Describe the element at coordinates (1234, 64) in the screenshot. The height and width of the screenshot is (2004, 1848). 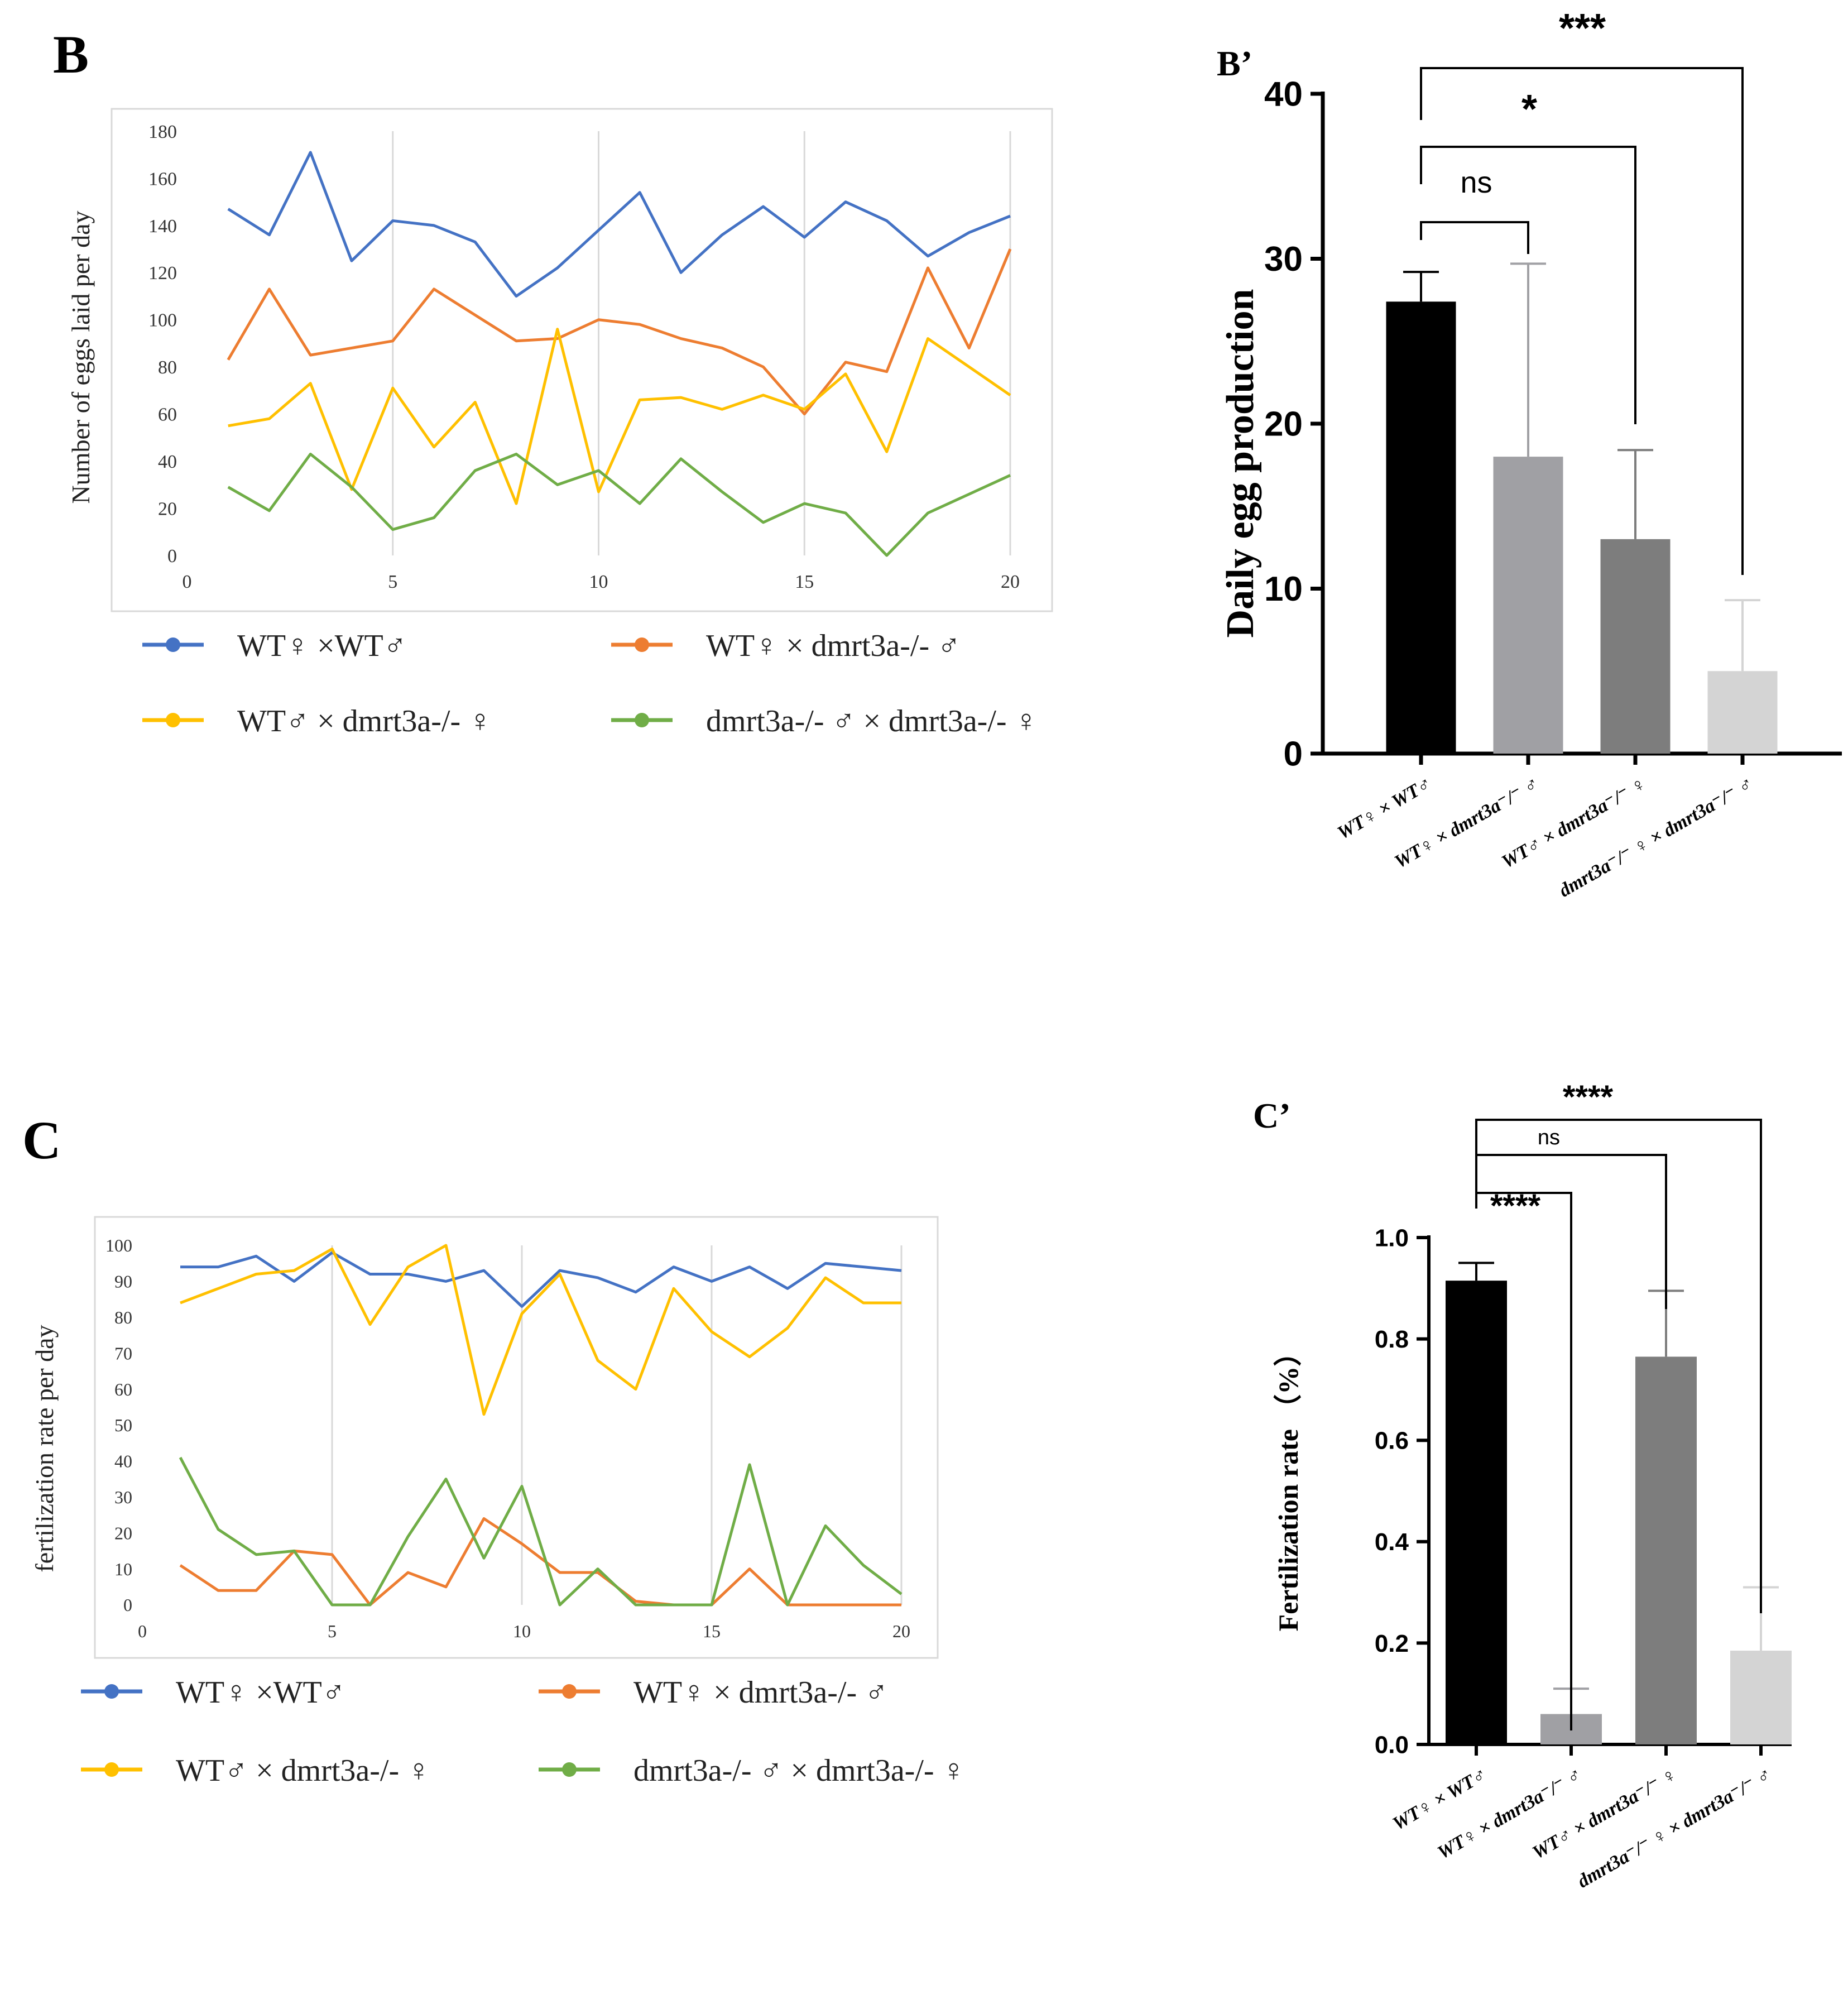
I see `panel-label-b-prime: B’` at that location.